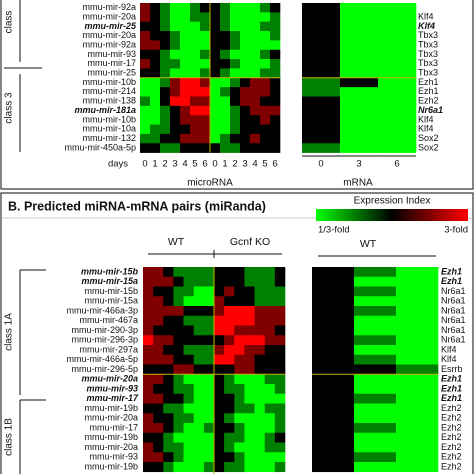 This screenshot has height=474, width=474. Describe the element at coordinates (110, 271) in the screenshot. I see `mirna-label: mmu-mir-15b` at that location.